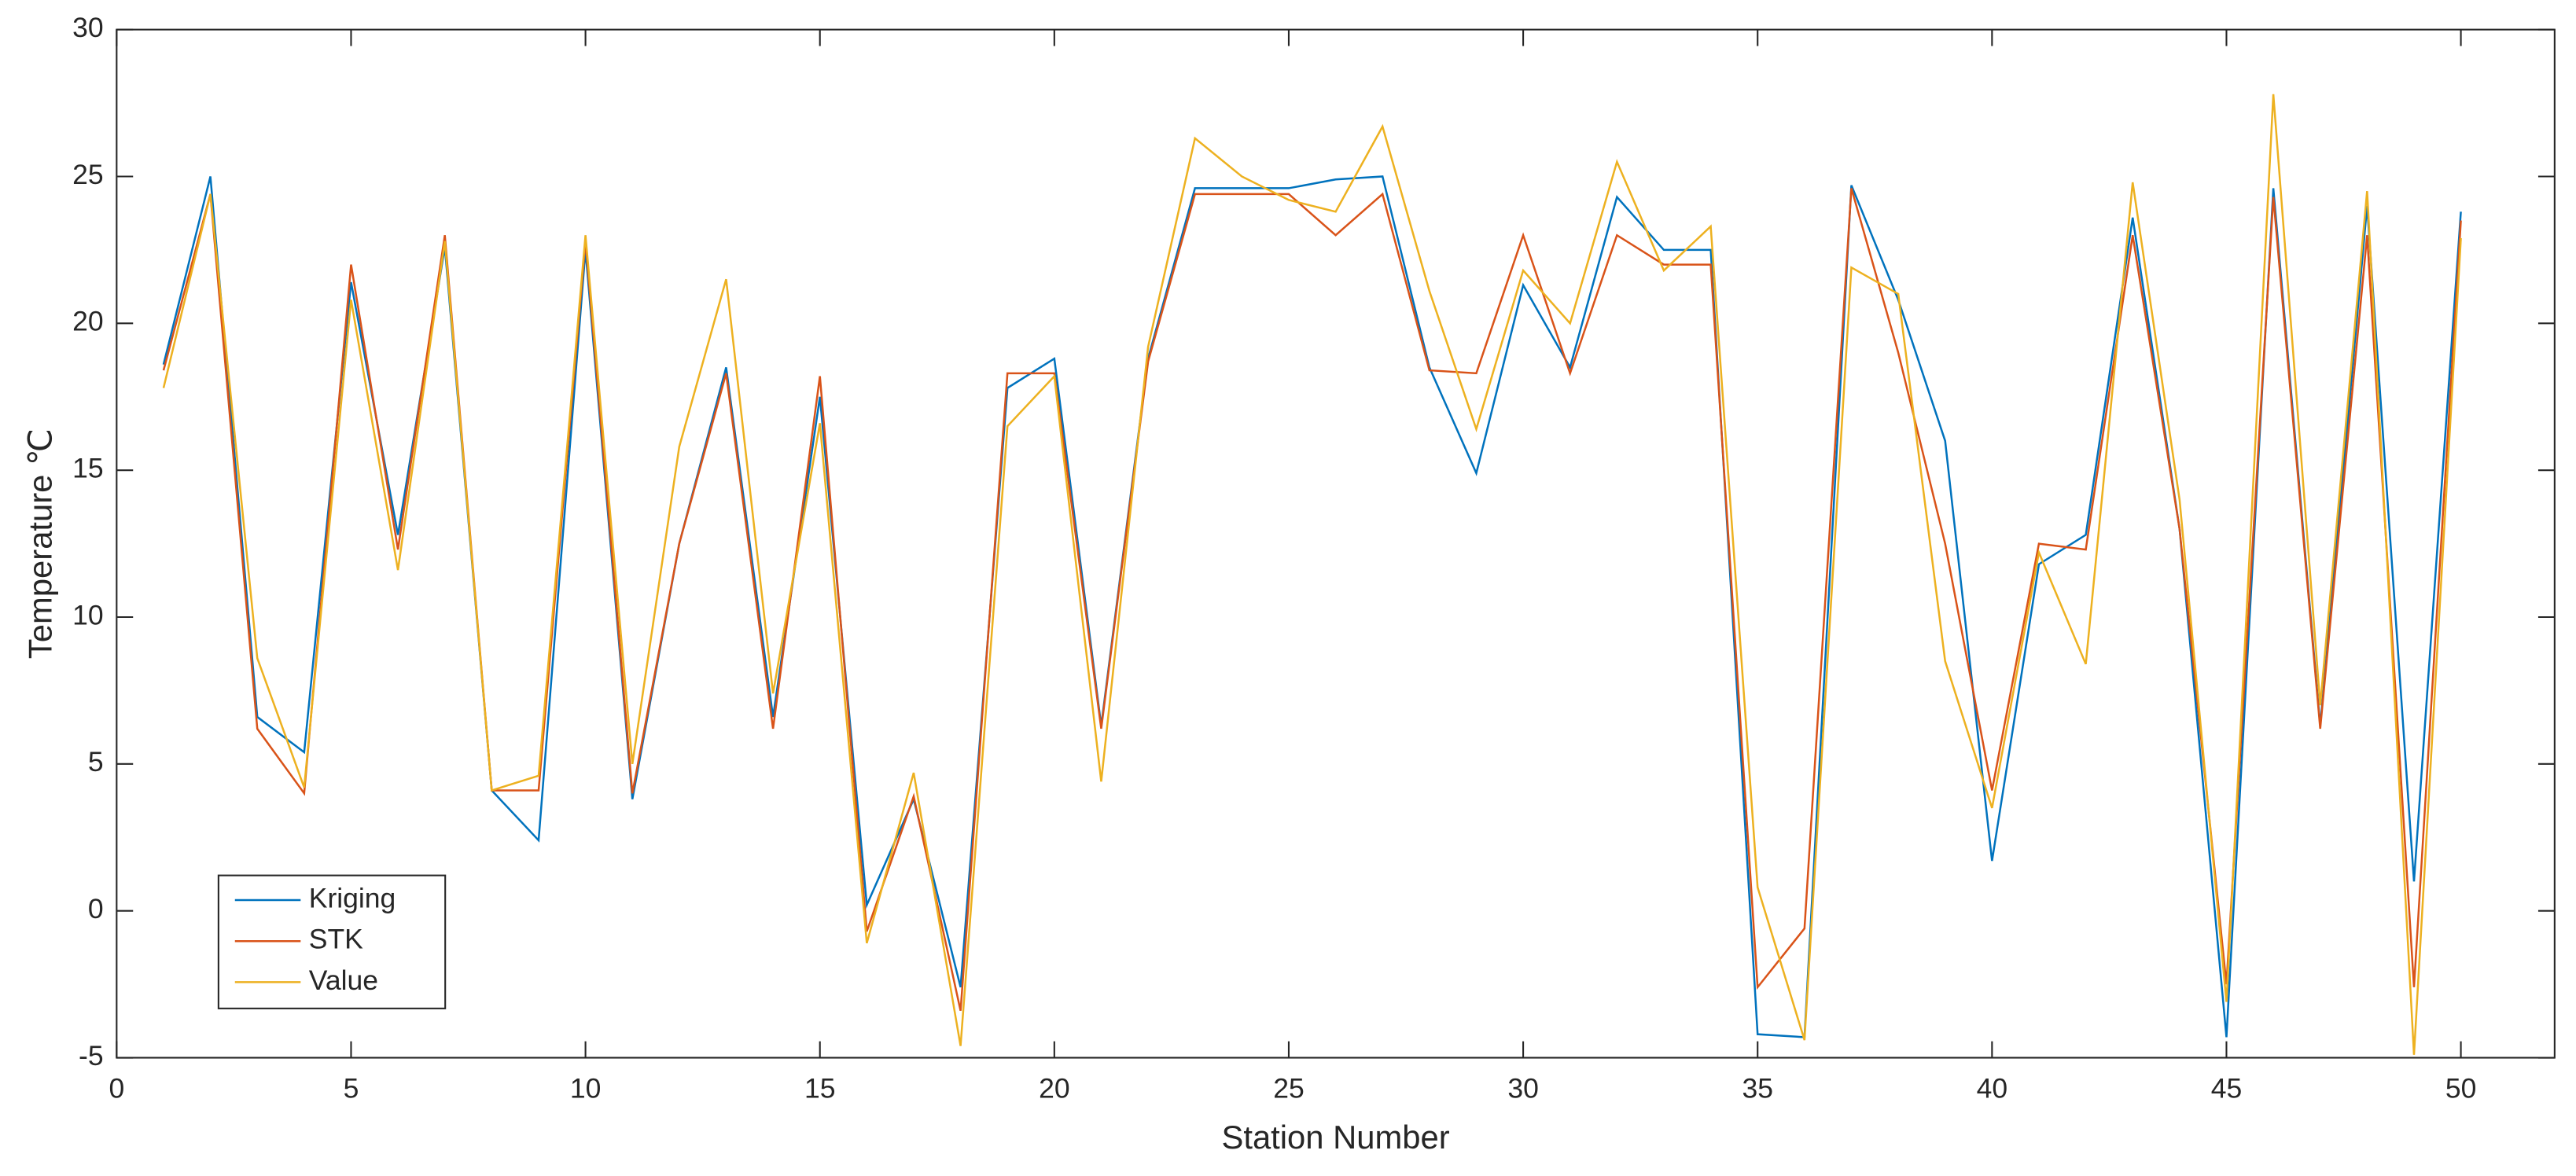 The image size is (2576, 1176). I want to click on x-tick-label: 20, so click(1054, 1089).